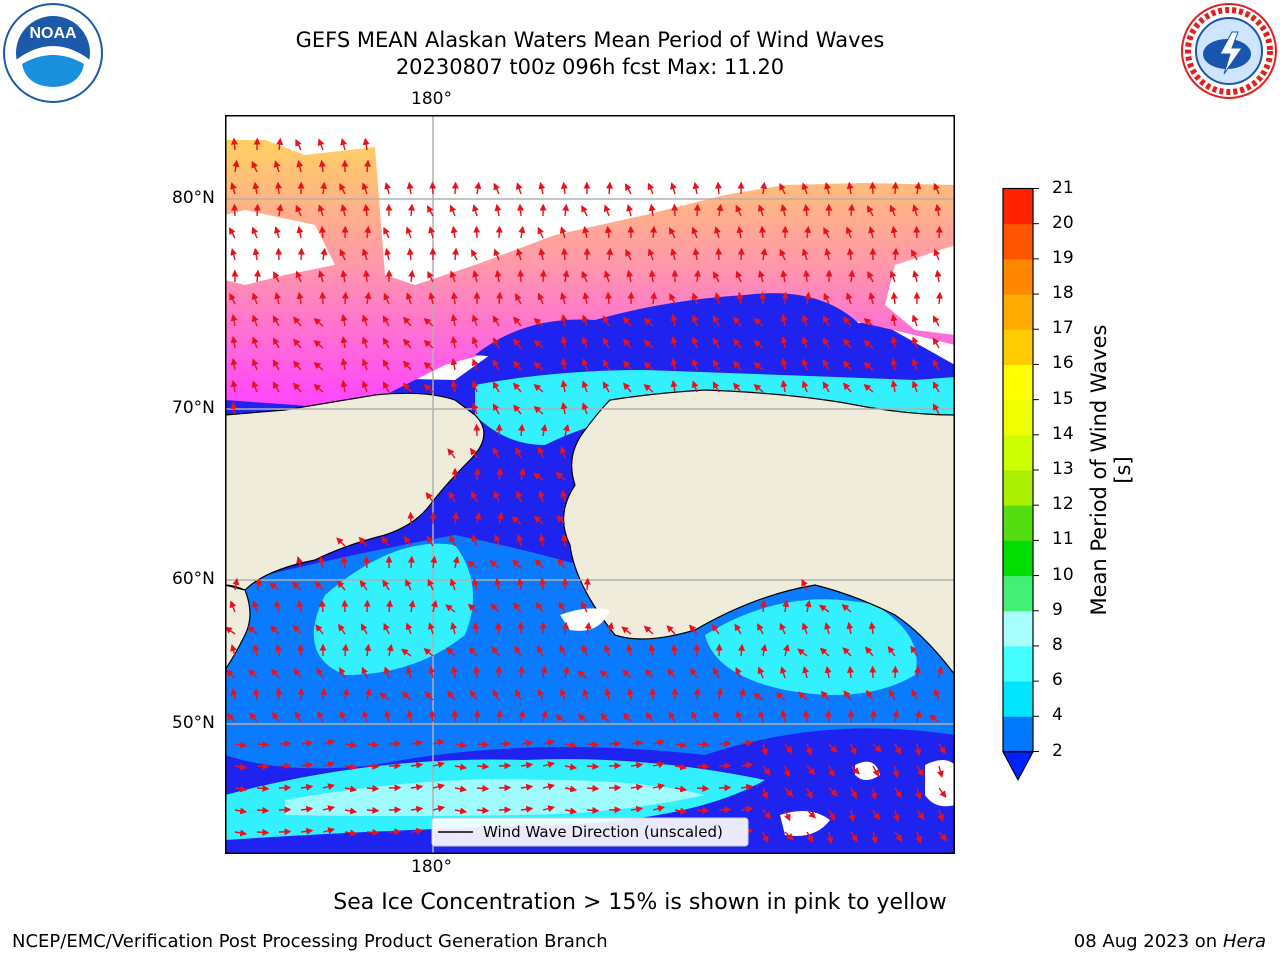 The height and width of the screenshot is (960, 1280). What do you see at coordinates (603, 832) in the screenshot?
I see `legend-label: Wind Wave Direction (unscaled)` at bounding box center [603, 832].